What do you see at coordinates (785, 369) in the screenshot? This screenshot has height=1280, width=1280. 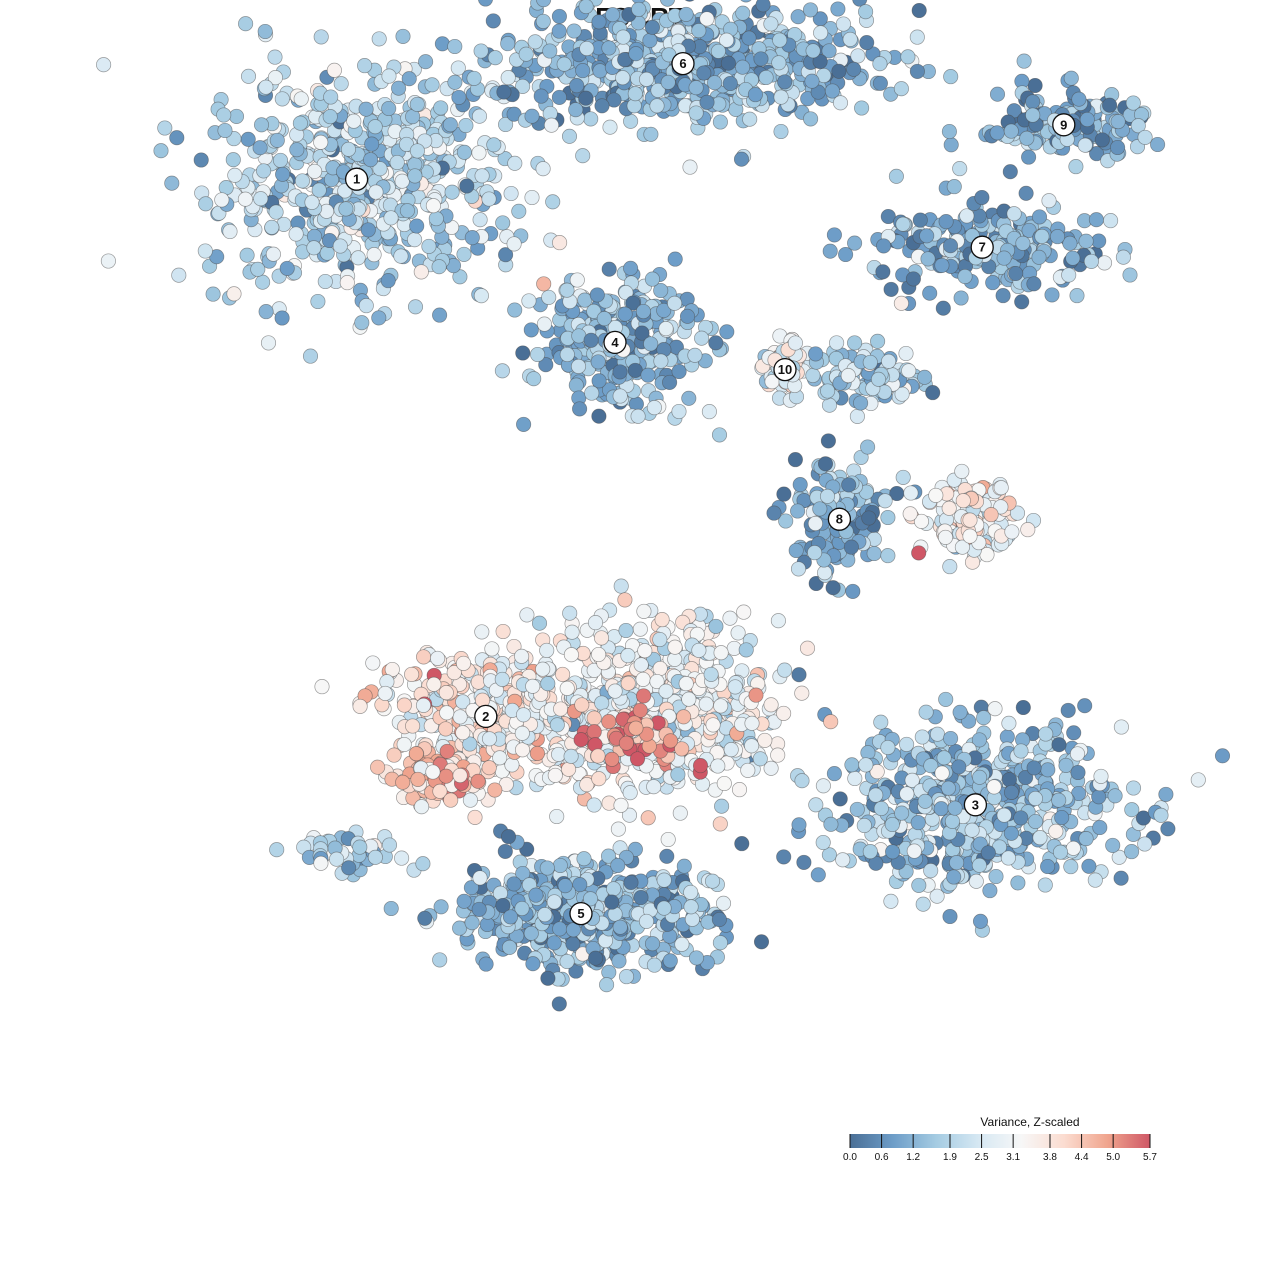 I see `cluster-label-text: 10` at bounding box center [785, 369].